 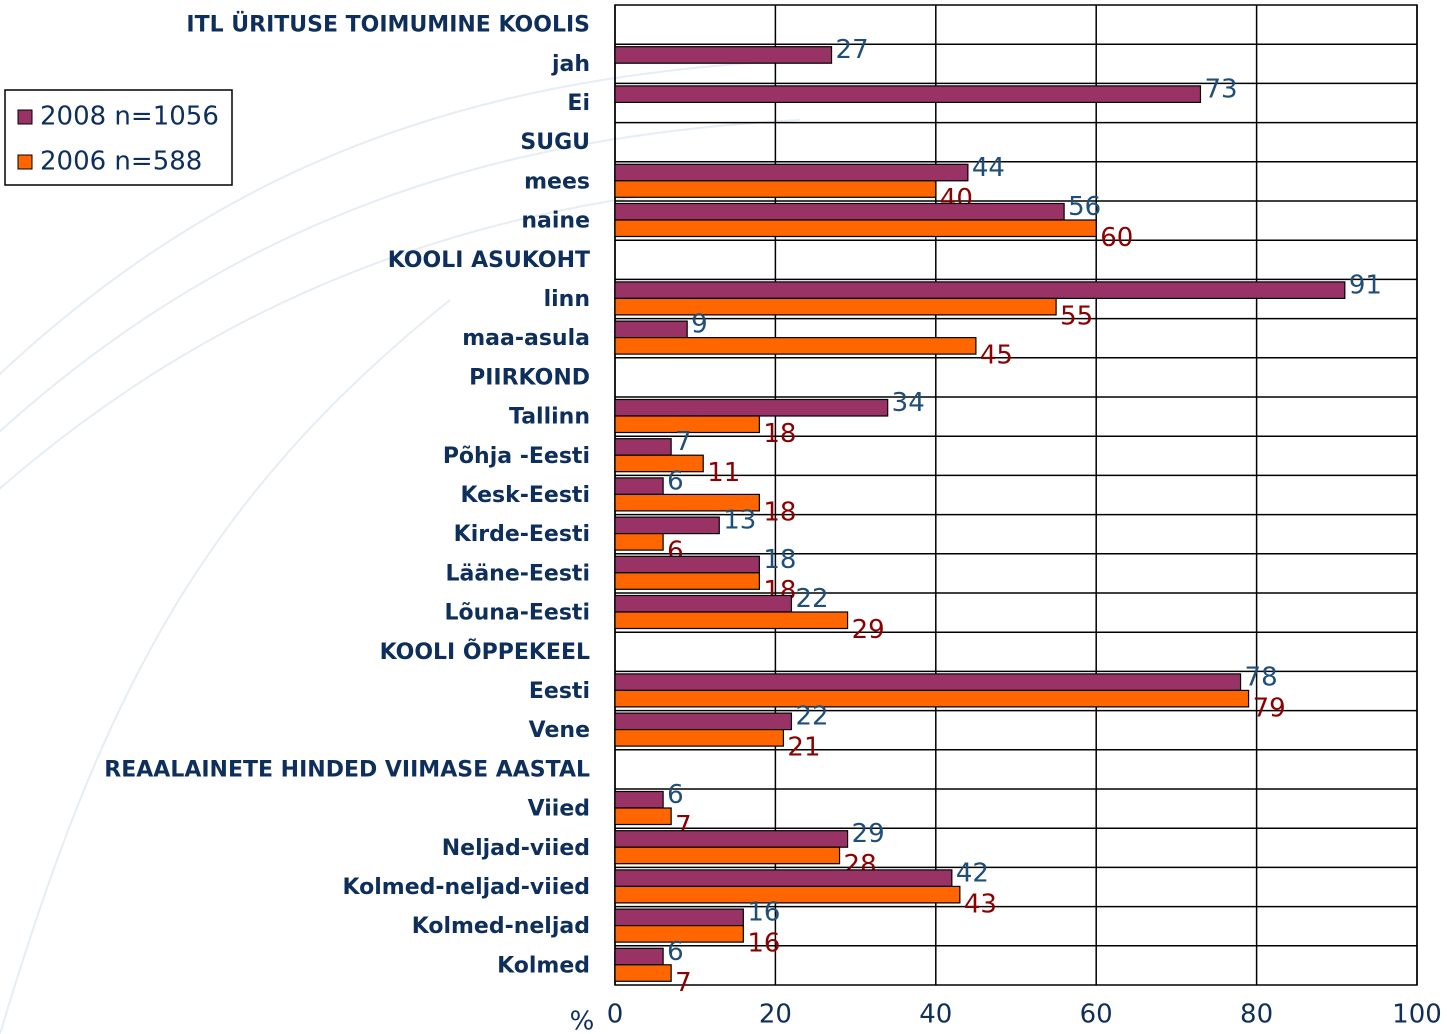 What do you see at coordinates (699, 325) in the screenshot?
I see `value-label: 9` at bounding box center [699, 325].